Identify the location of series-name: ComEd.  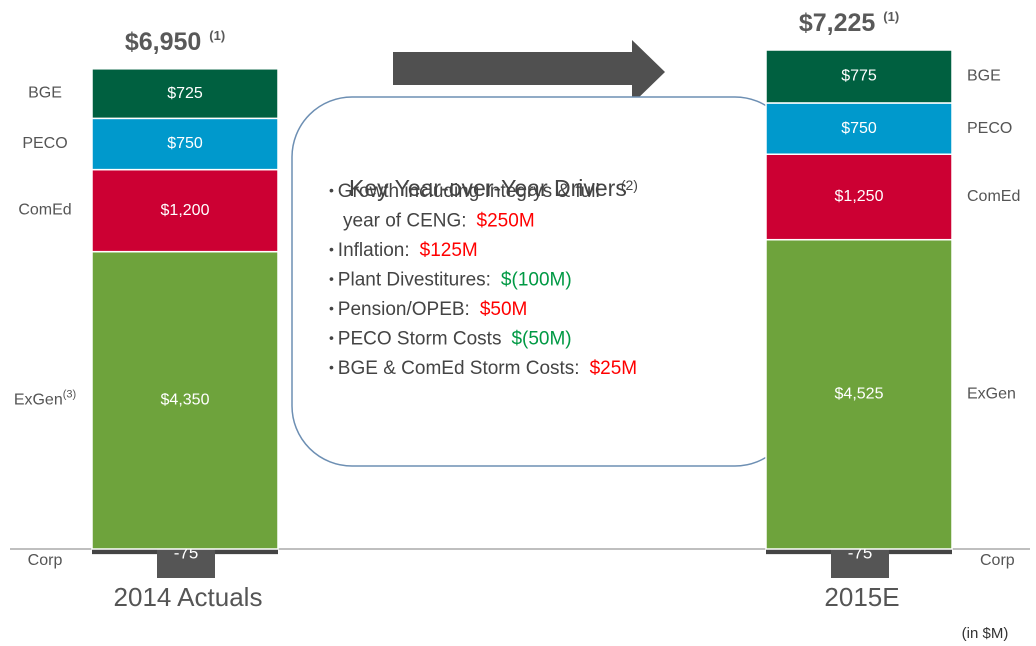
(44, 210).